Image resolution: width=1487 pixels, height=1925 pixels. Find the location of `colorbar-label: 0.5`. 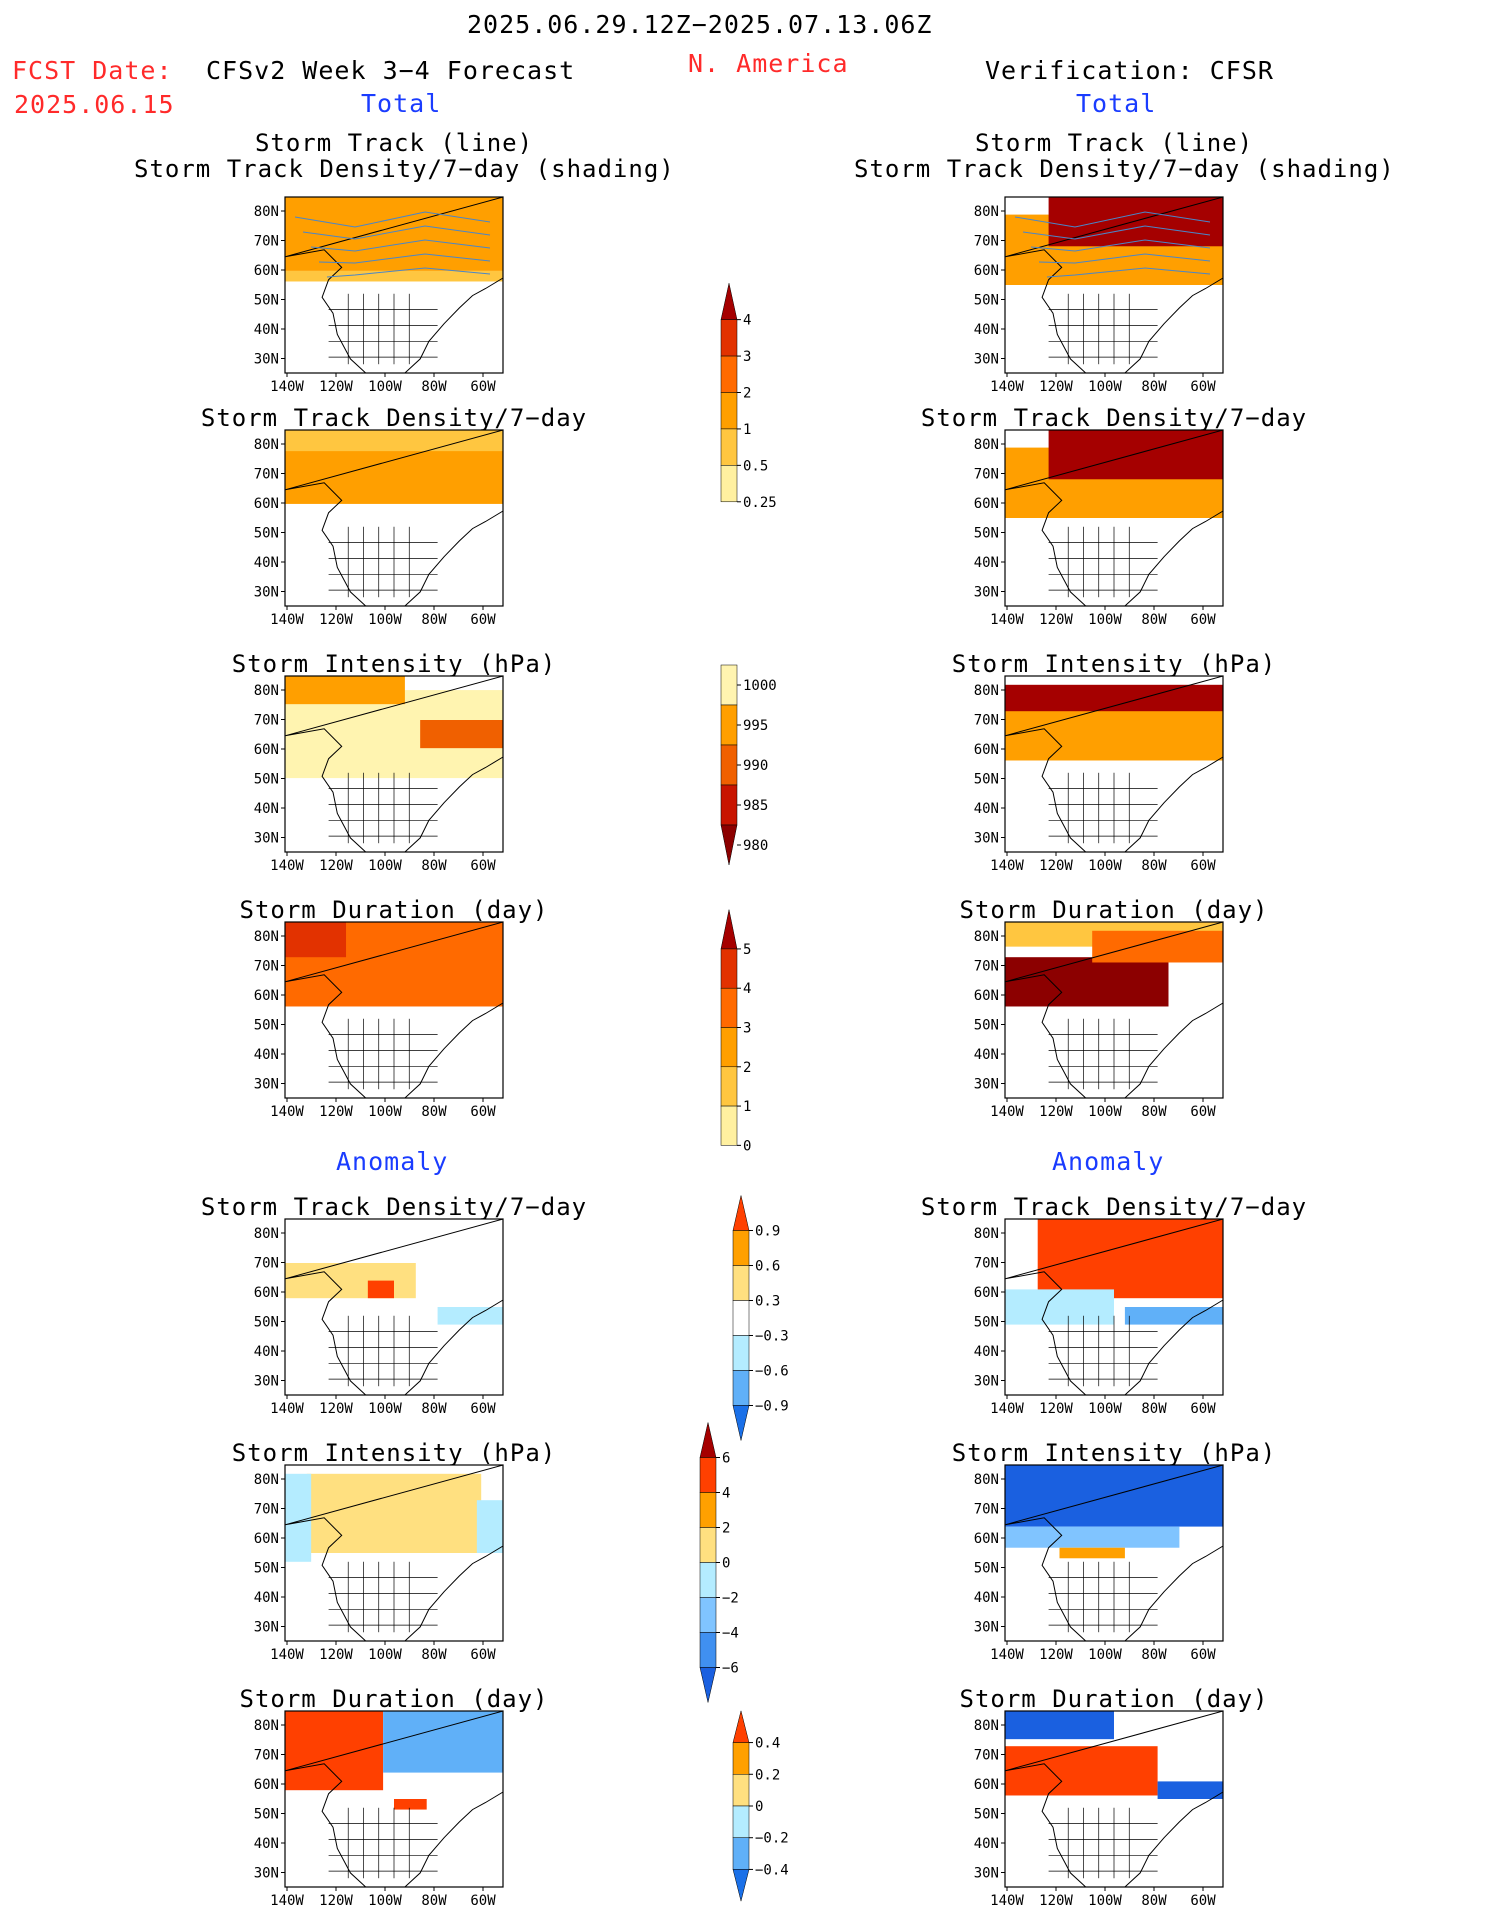

colorbar-label: 0.5 is located at coordinates (755, 466).